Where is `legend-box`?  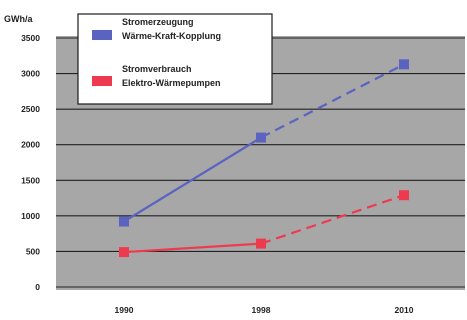
legend-box is located at coordinates (175, 59).